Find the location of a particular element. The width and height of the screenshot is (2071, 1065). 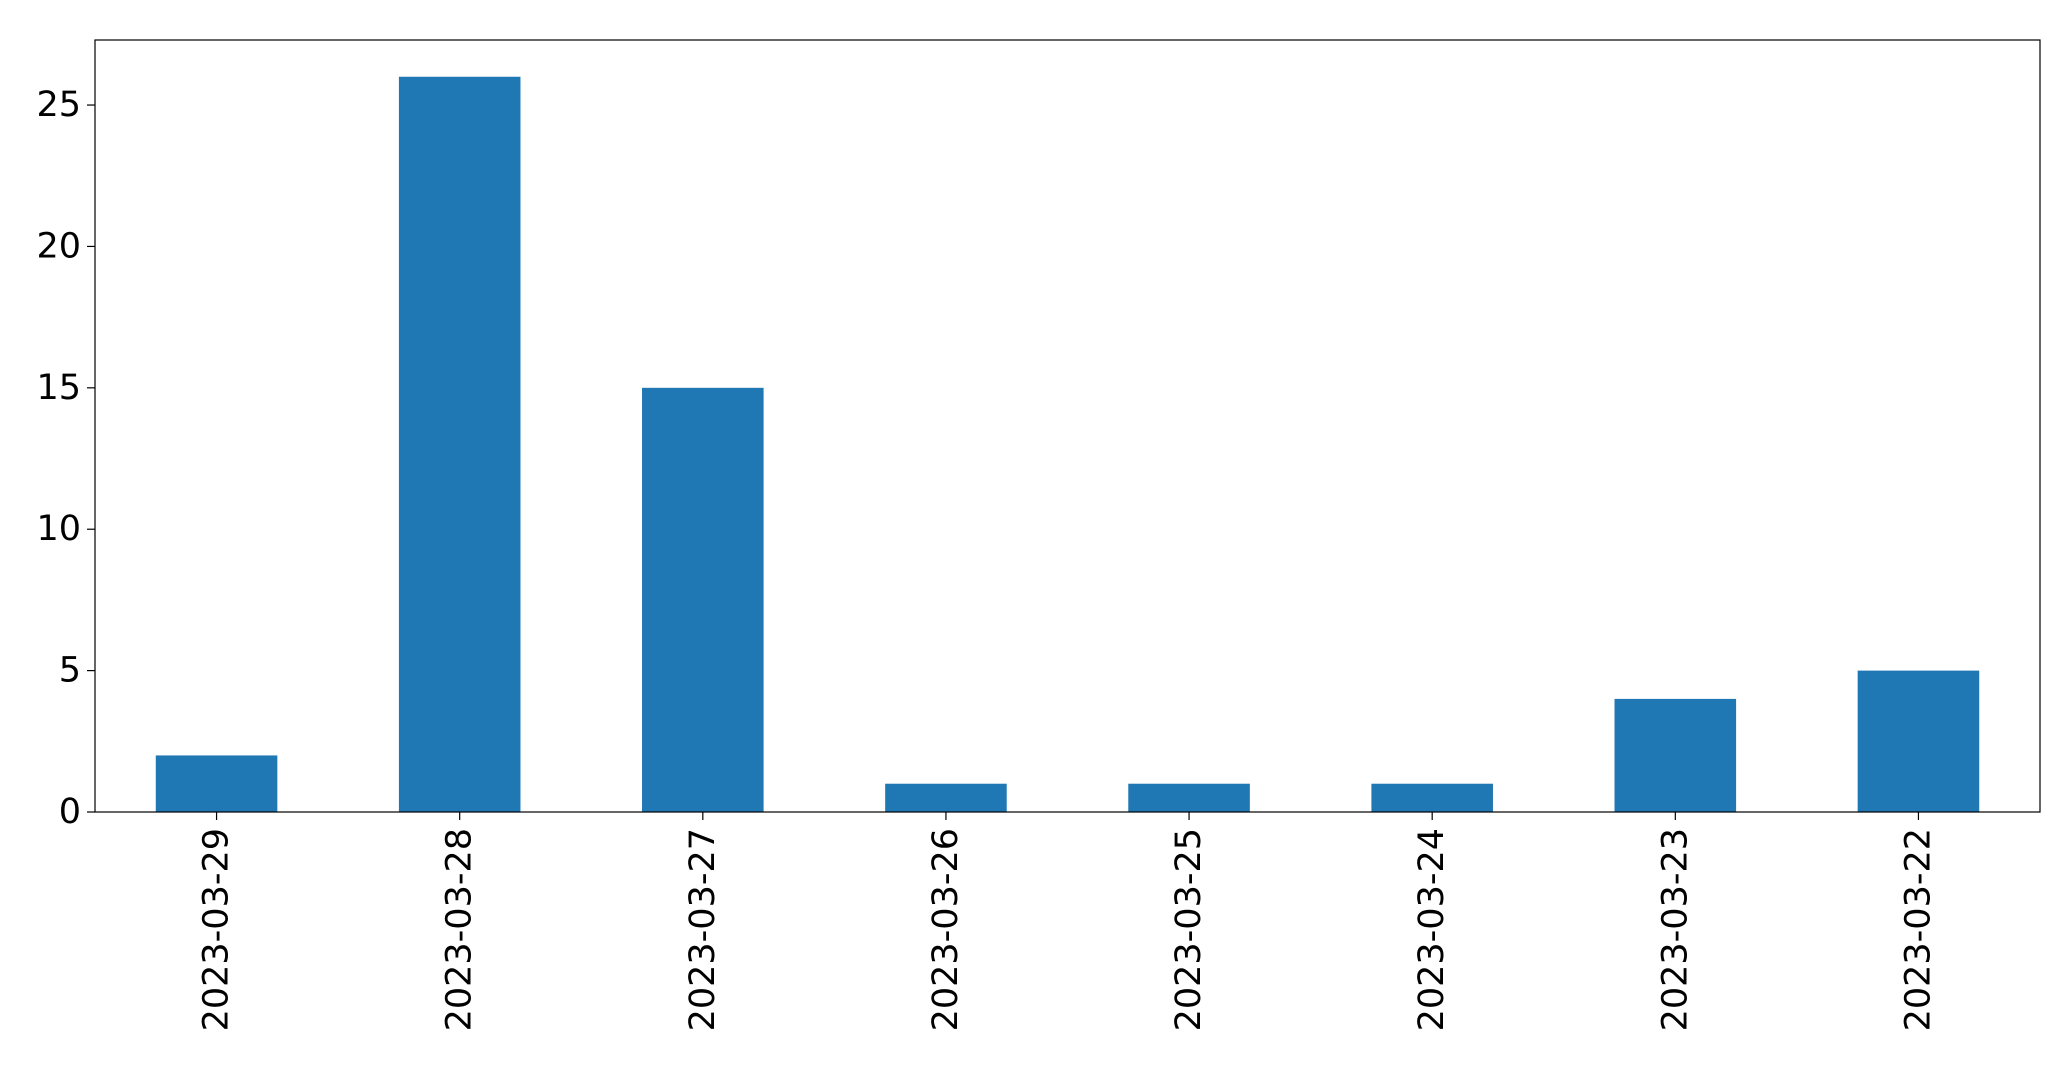

x-tick-label: 2023-03-23 is located at coordinates (1675, 929).